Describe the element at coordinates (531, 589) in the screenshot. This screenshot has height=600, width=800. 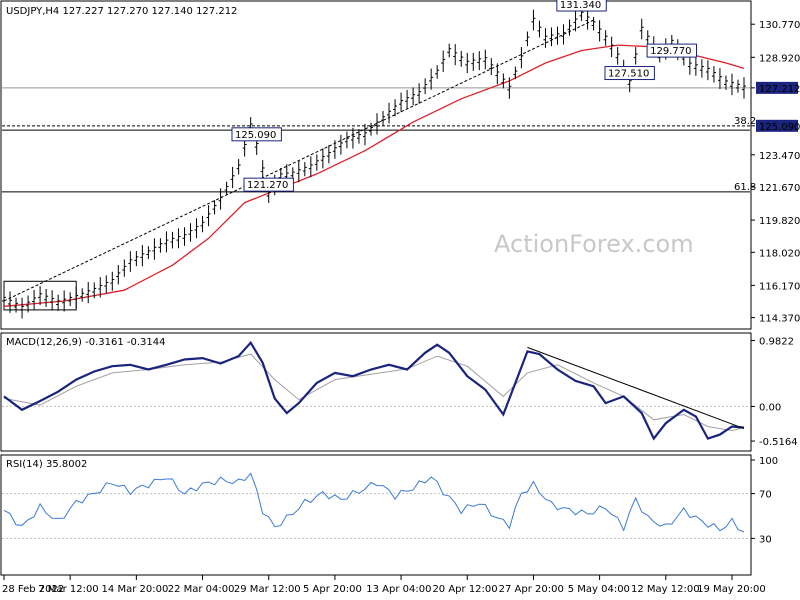
I see `x-tick-label: 27 Apr 20:00` at that location.